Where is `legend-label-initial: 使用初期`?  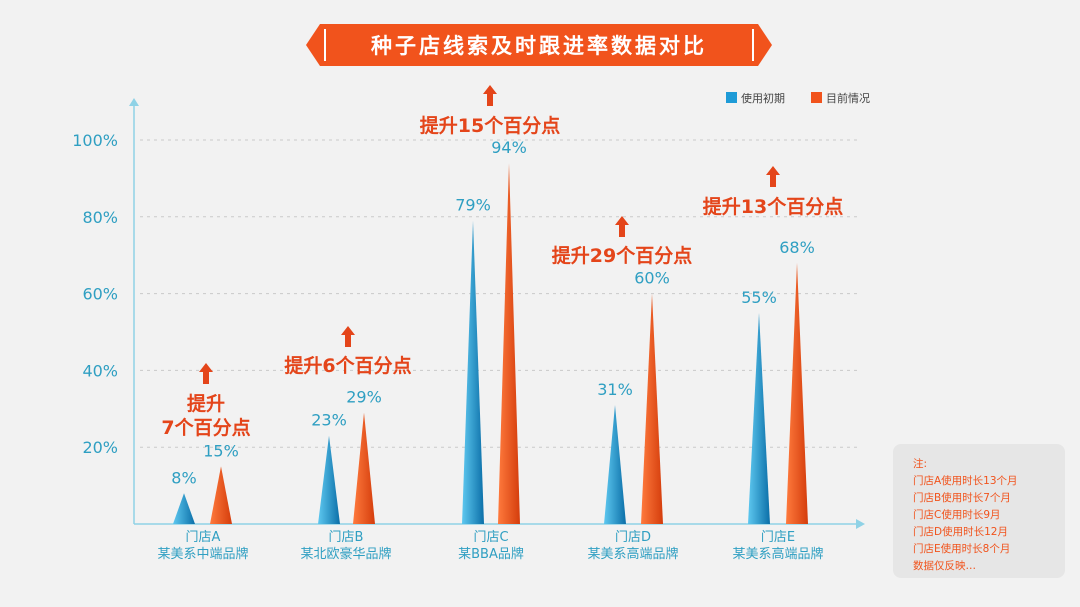
legend-label-initial: 使用初期 is located at coordinates (763, 98).